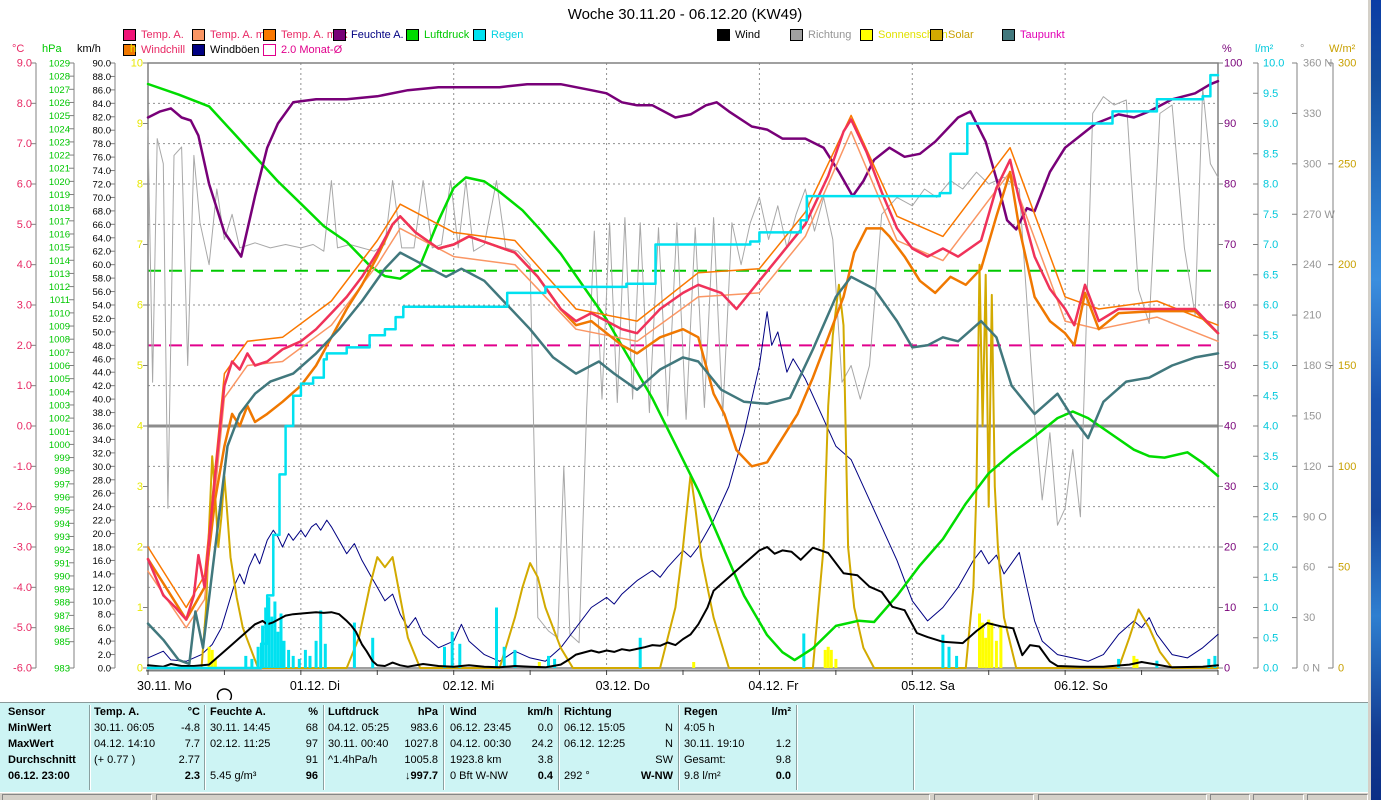 The height and width of the screenshot is (800, 1381). What do you see at coordinates (140, 306) in the screenshot?
I see `svg-text: 6` at bounding box center [140, 306].